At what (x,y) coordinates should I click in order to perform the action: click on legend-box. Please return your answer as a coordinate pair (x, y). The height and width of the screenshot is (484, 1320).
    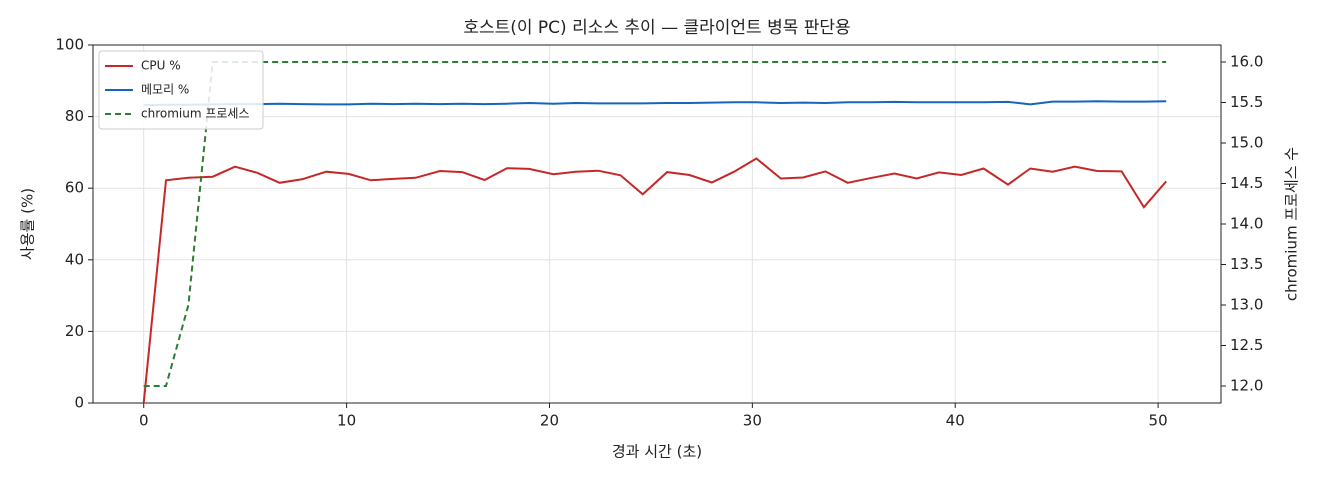
    Looking at the image, I should click on (181, 90).